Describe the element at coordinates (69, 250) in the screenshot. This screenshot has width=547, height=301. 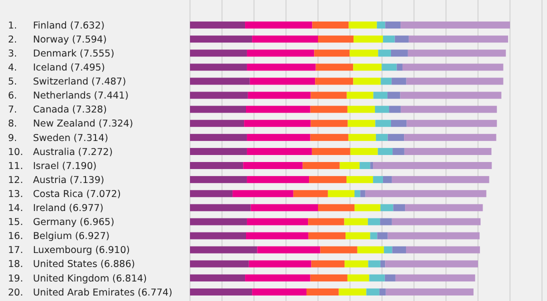
I see `y-tick-label: 17. Luxembourg (6.910)` at that location.